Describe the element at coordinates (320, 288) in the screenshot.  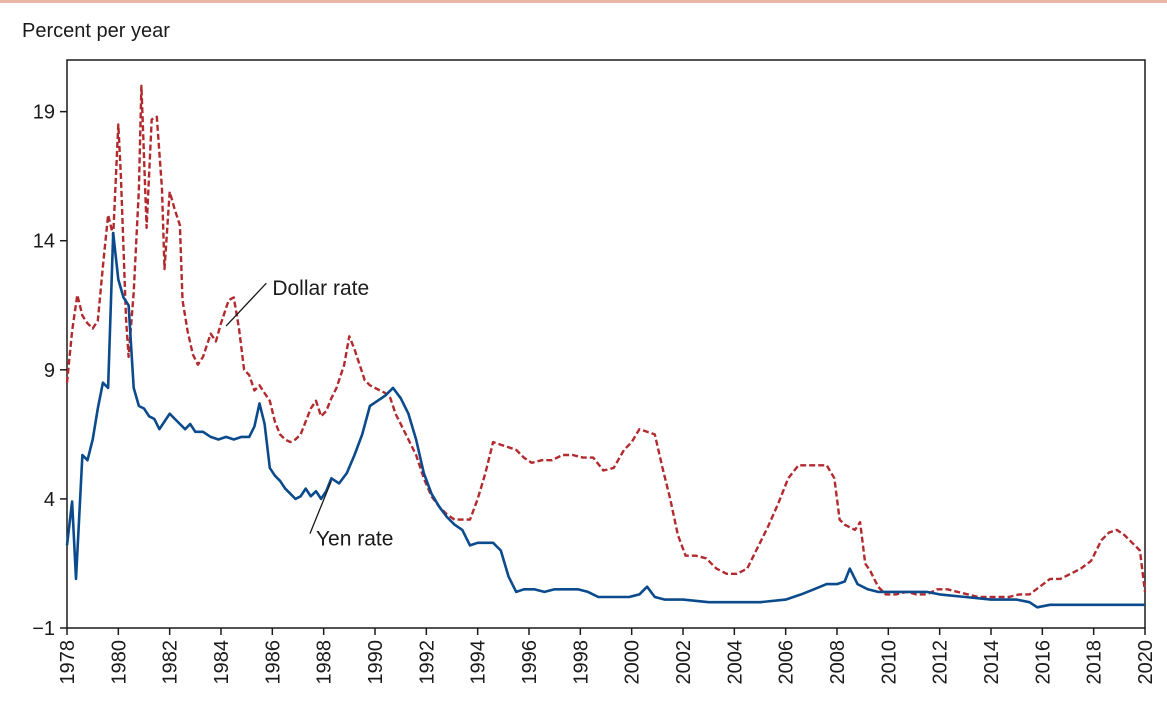
I see `annotation-label-dollar: Dollar rate` at that location.